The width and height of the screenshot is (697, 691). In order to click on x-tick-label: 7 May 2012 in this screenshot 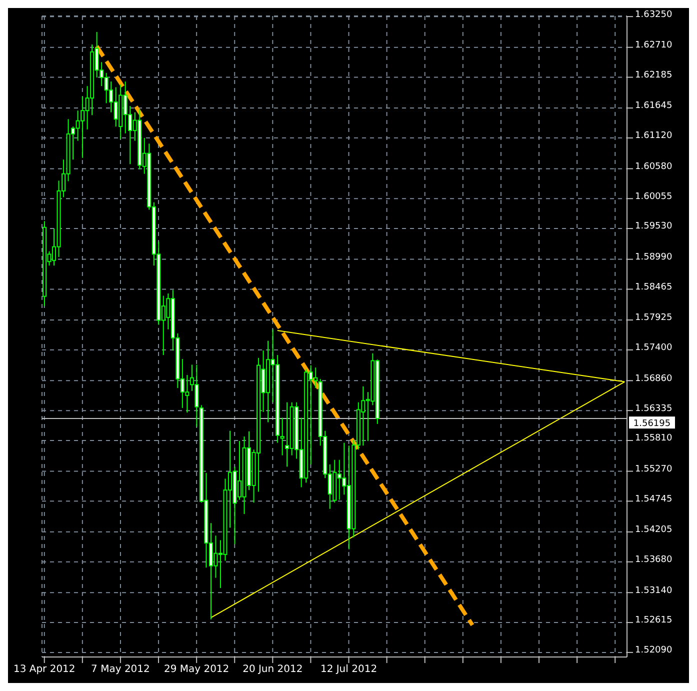, I will do `click(120, 670)`.